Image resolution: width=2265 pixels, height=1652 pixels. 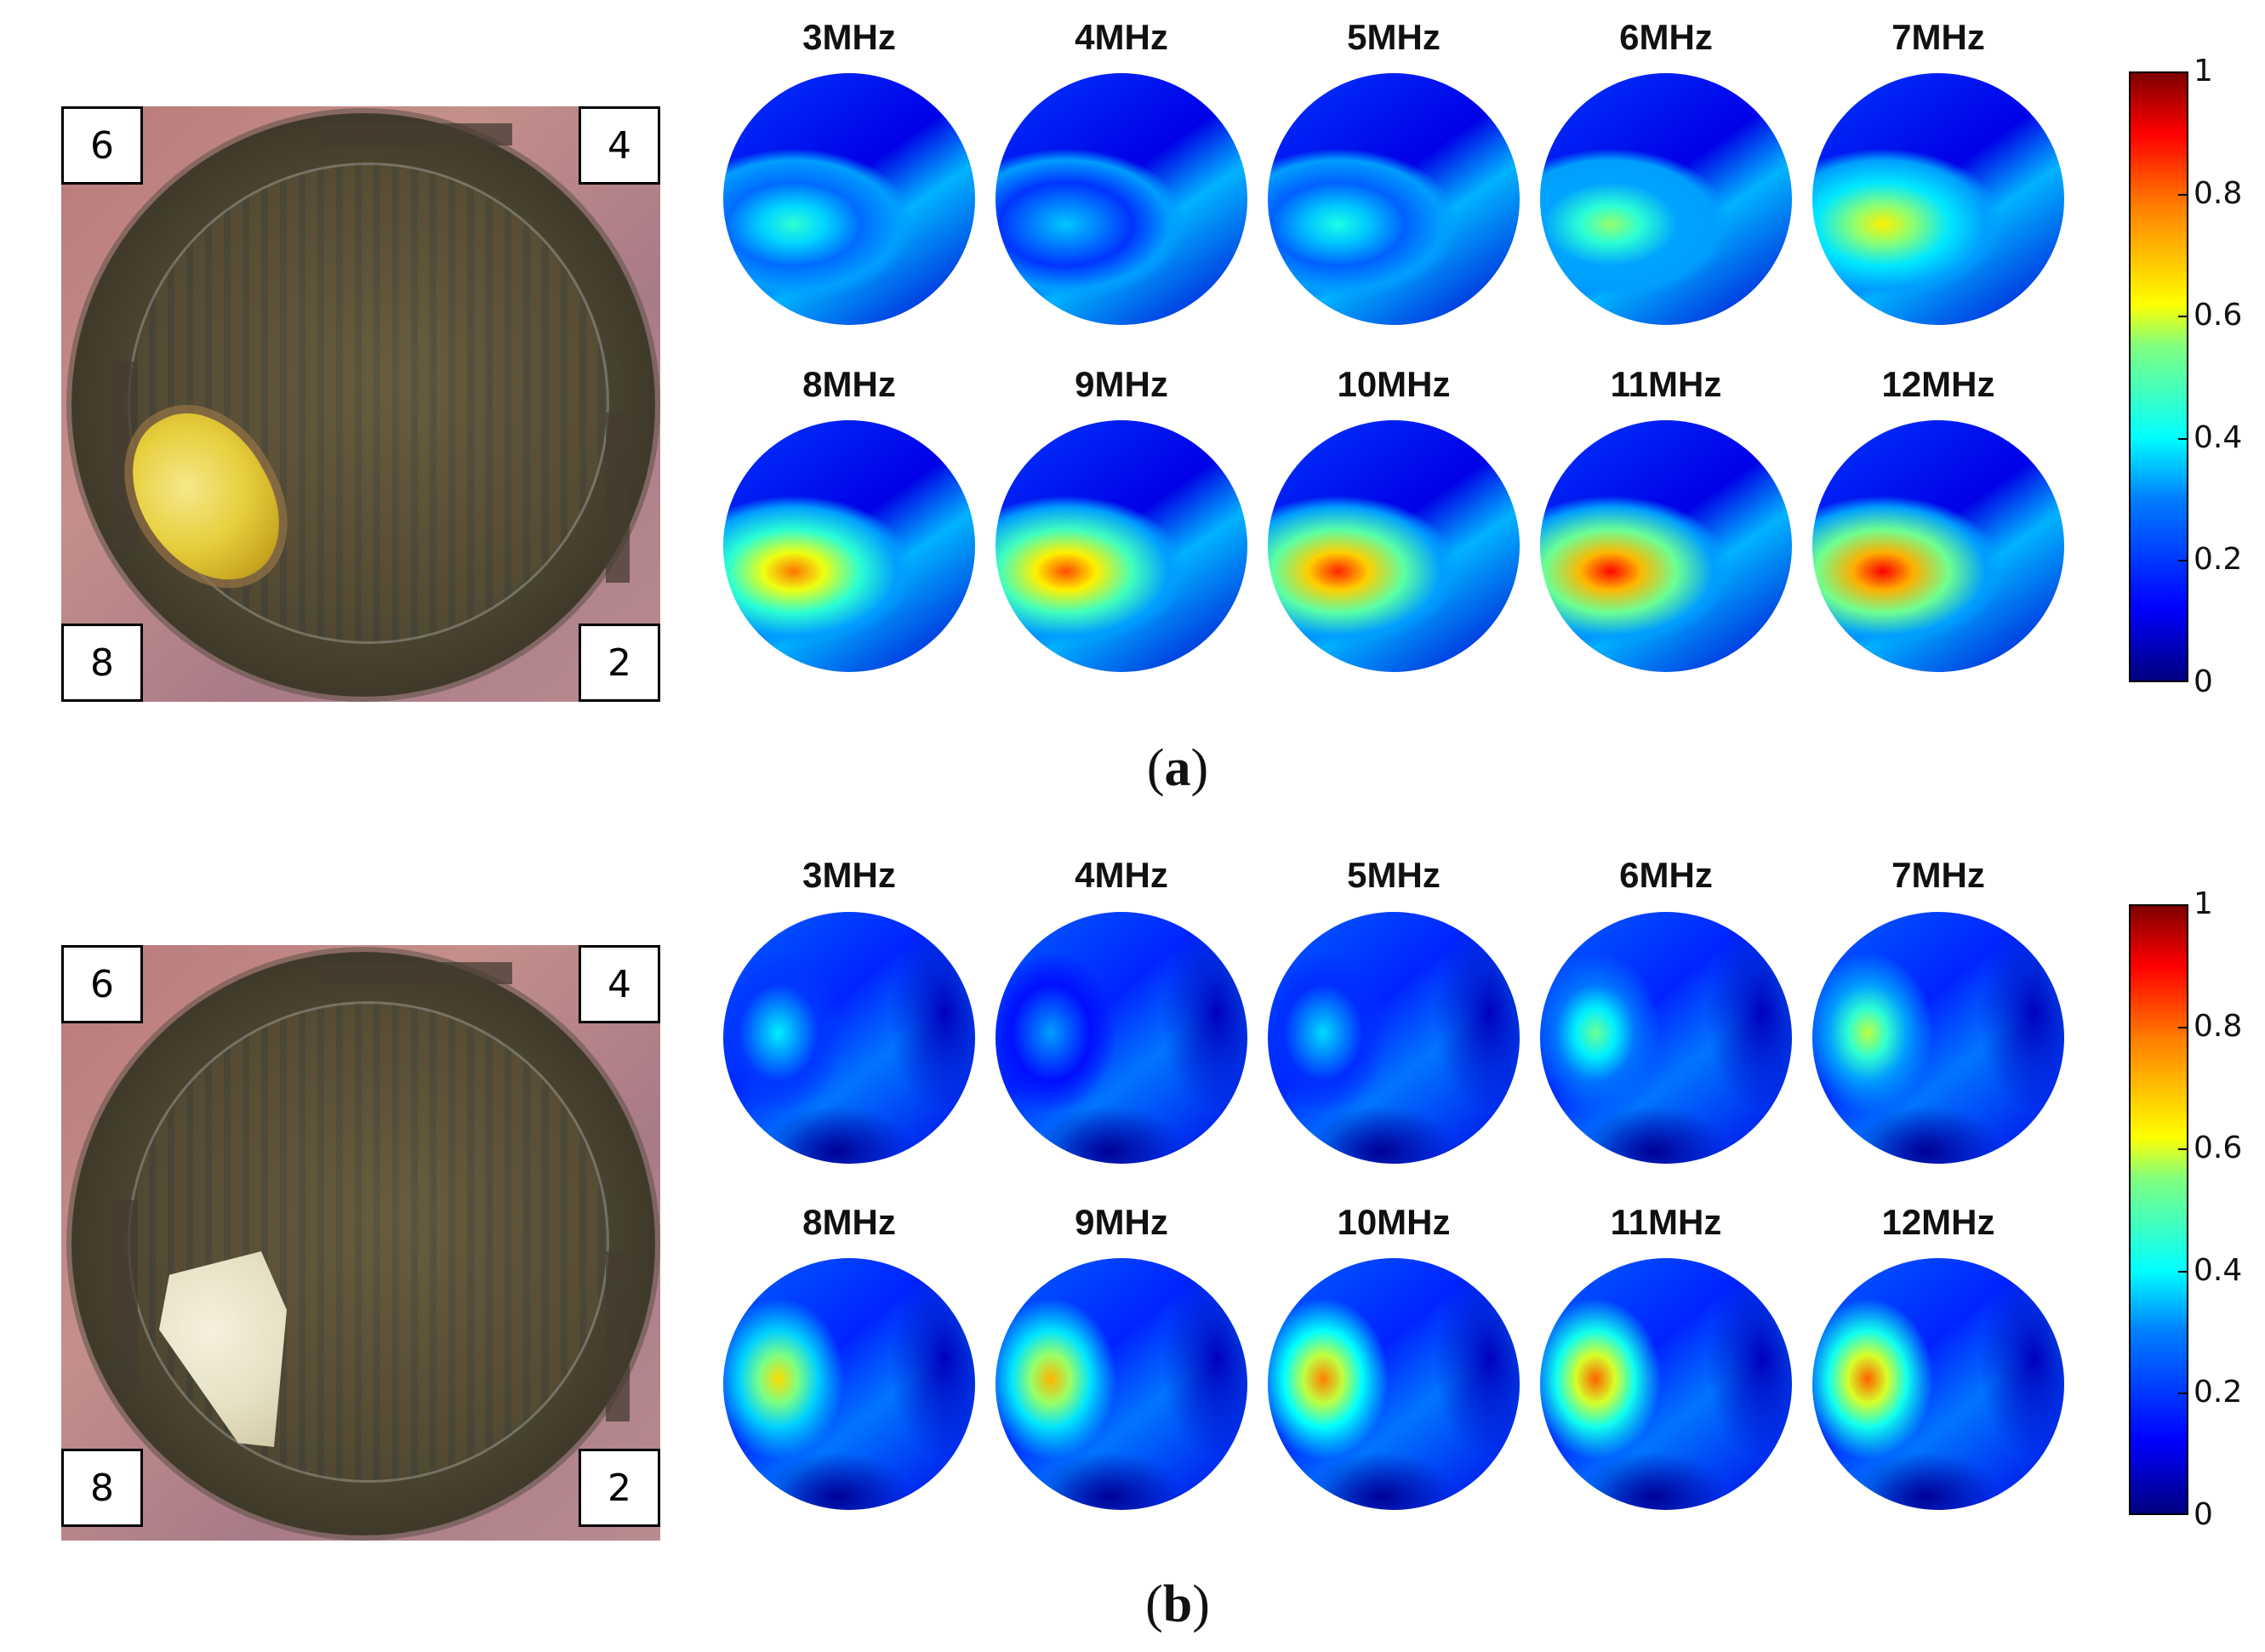 I want to click on caption-letter: b, so click(x=1177, y=1604).